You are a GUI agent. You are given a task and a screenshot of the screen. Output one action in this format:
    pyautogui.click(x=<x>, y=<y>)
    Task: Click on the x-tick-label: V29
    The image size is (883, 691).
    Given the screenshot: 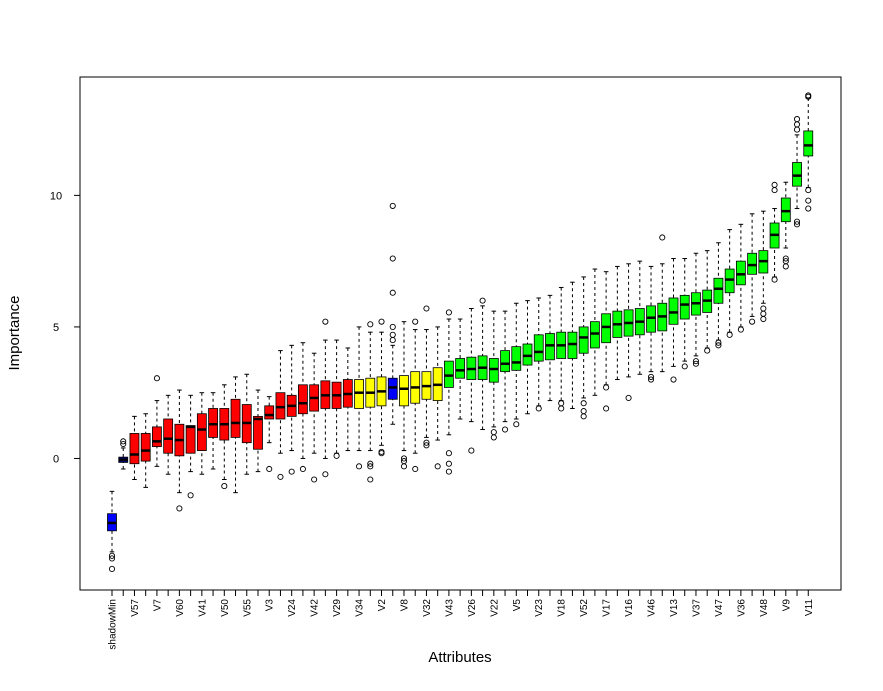 What is the action you would take?
    pyautogui.click(x=337, y=608)
    